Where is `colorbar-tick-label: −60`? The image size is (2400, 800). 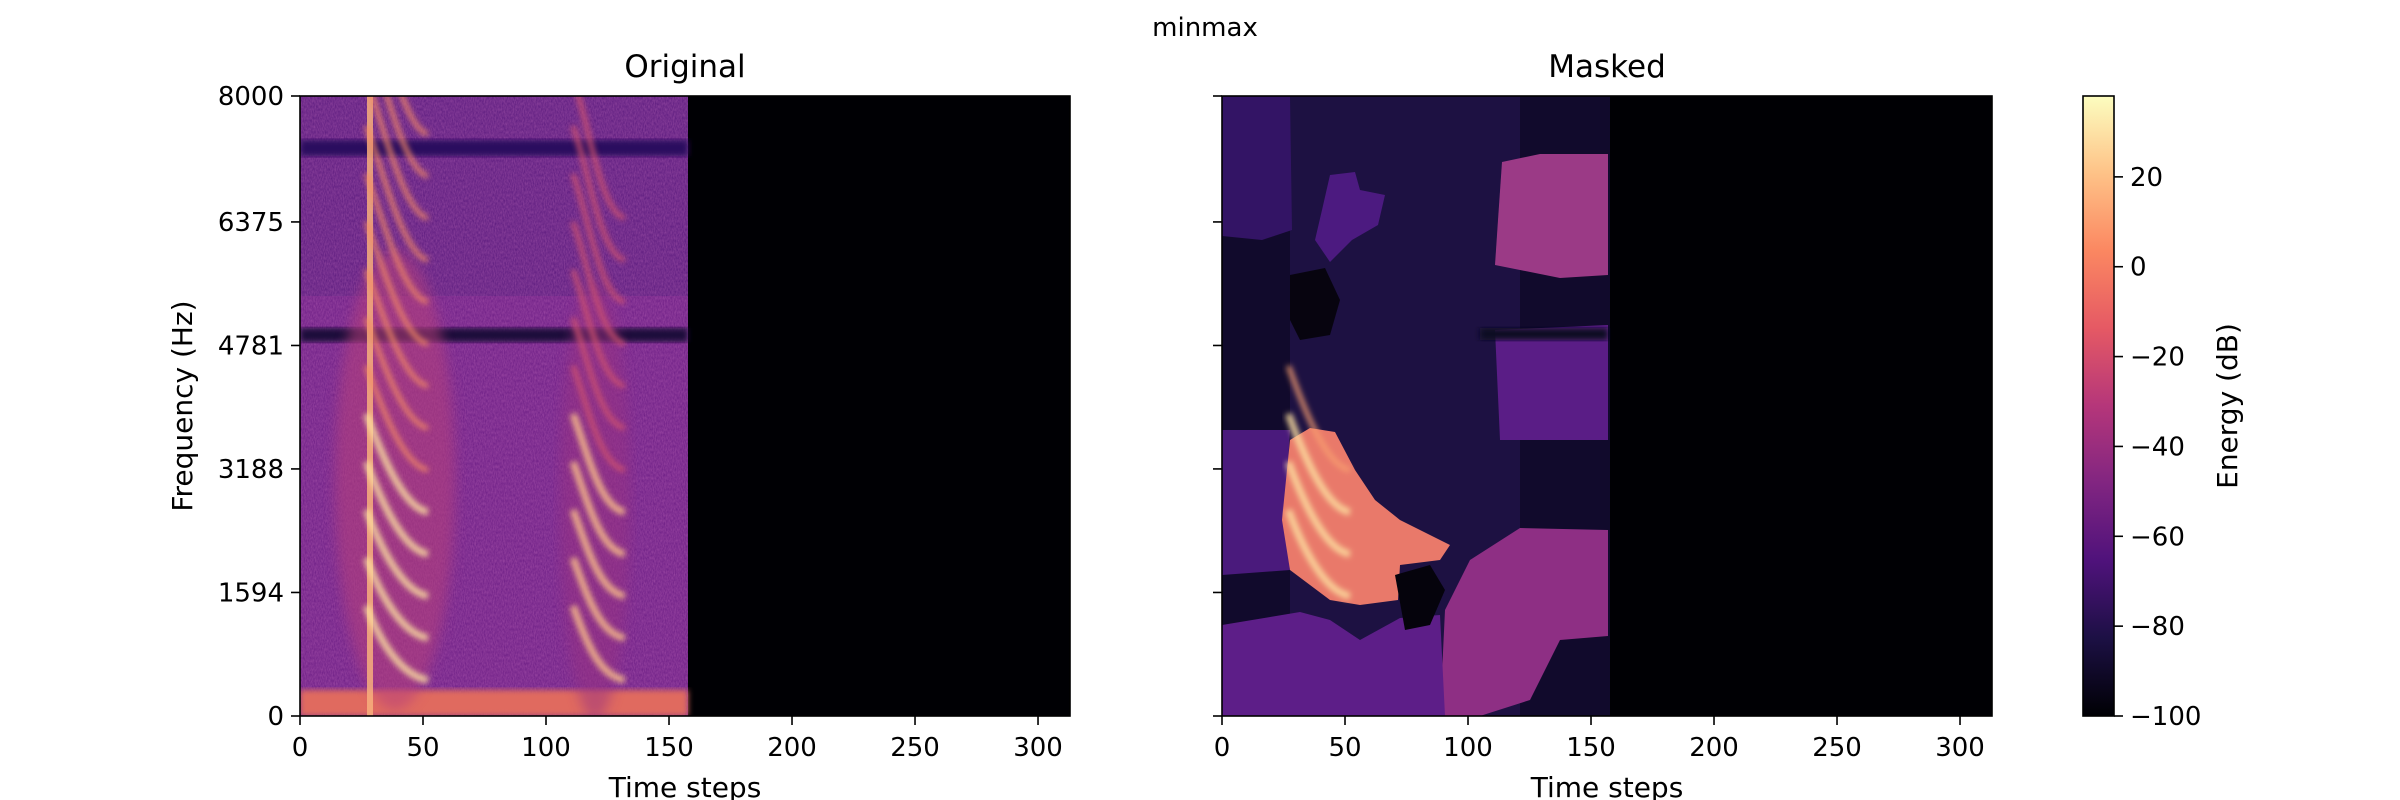
colorbar-tick-label: −60 is located at coordinates (2157, 537).